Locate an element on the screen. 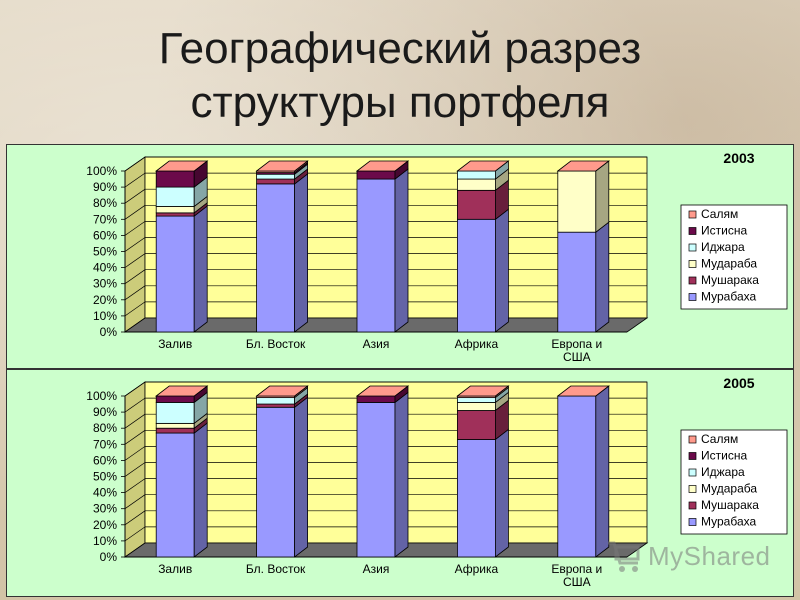 The height and width of the screenshot is (600, 800). chart-2005-legend-label: Истисна is located at coordinates (724, 456).